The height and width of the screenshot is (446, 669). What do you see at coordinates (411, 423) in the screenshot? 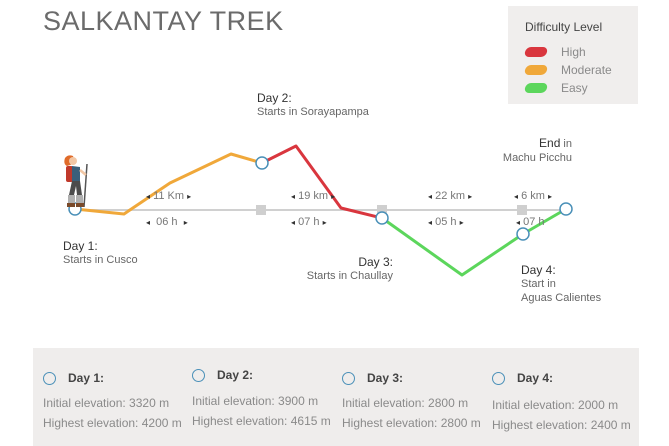
I see `highest-elevation: Highest elevation: 2800 m` at bounding box center [411, 423].